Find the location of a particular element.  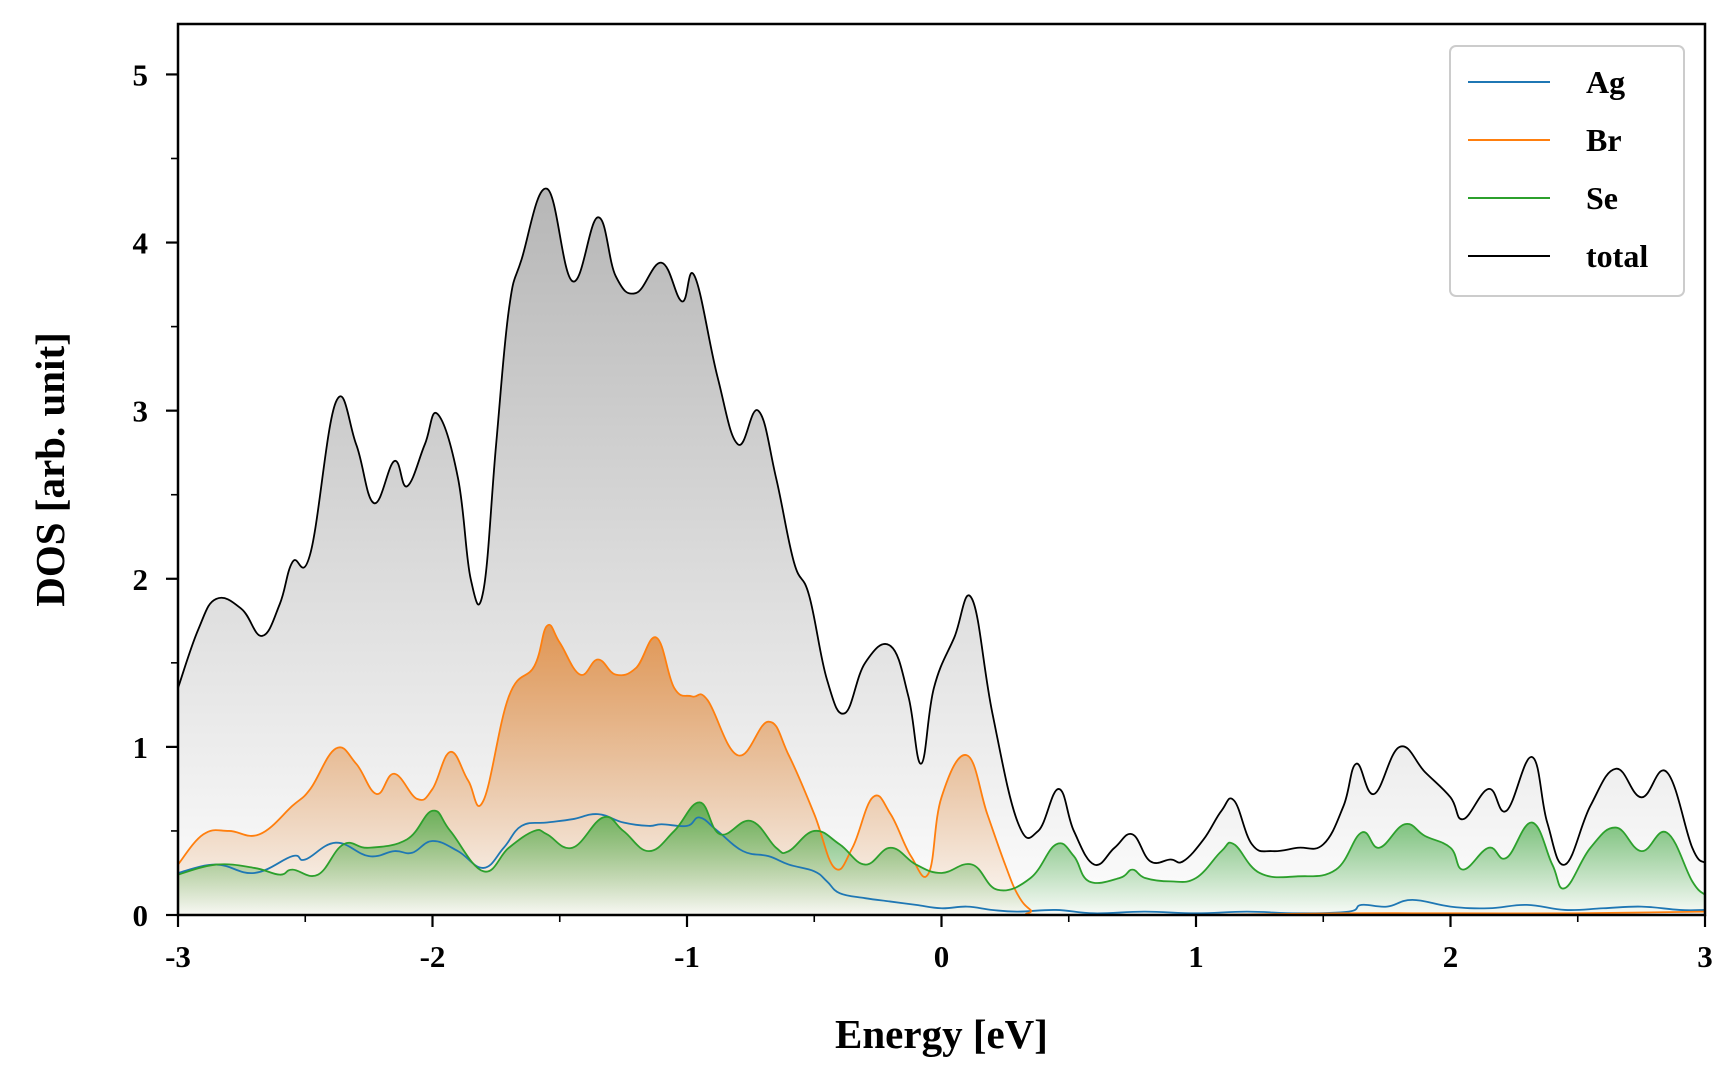

legend-label-se: Se is located at coordinates (1602, 198).